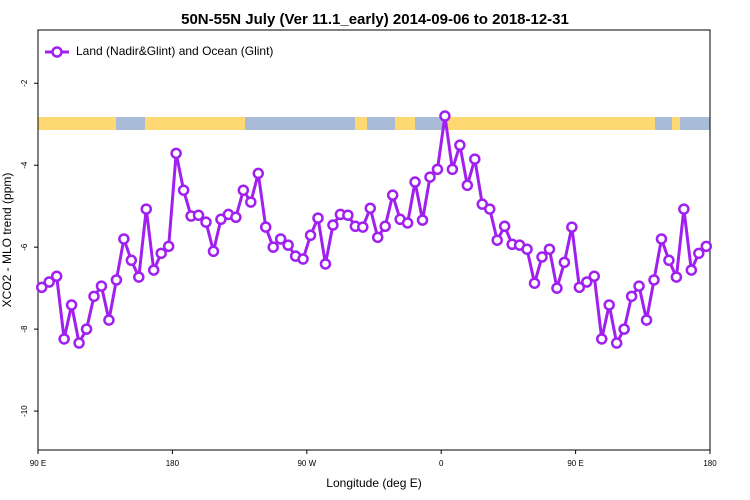 The image size is (750, 500). What do you see at coordinates (24, 247) in the screenshot?
I see `y-tick-label: -6` at bounding box center [24, 247].